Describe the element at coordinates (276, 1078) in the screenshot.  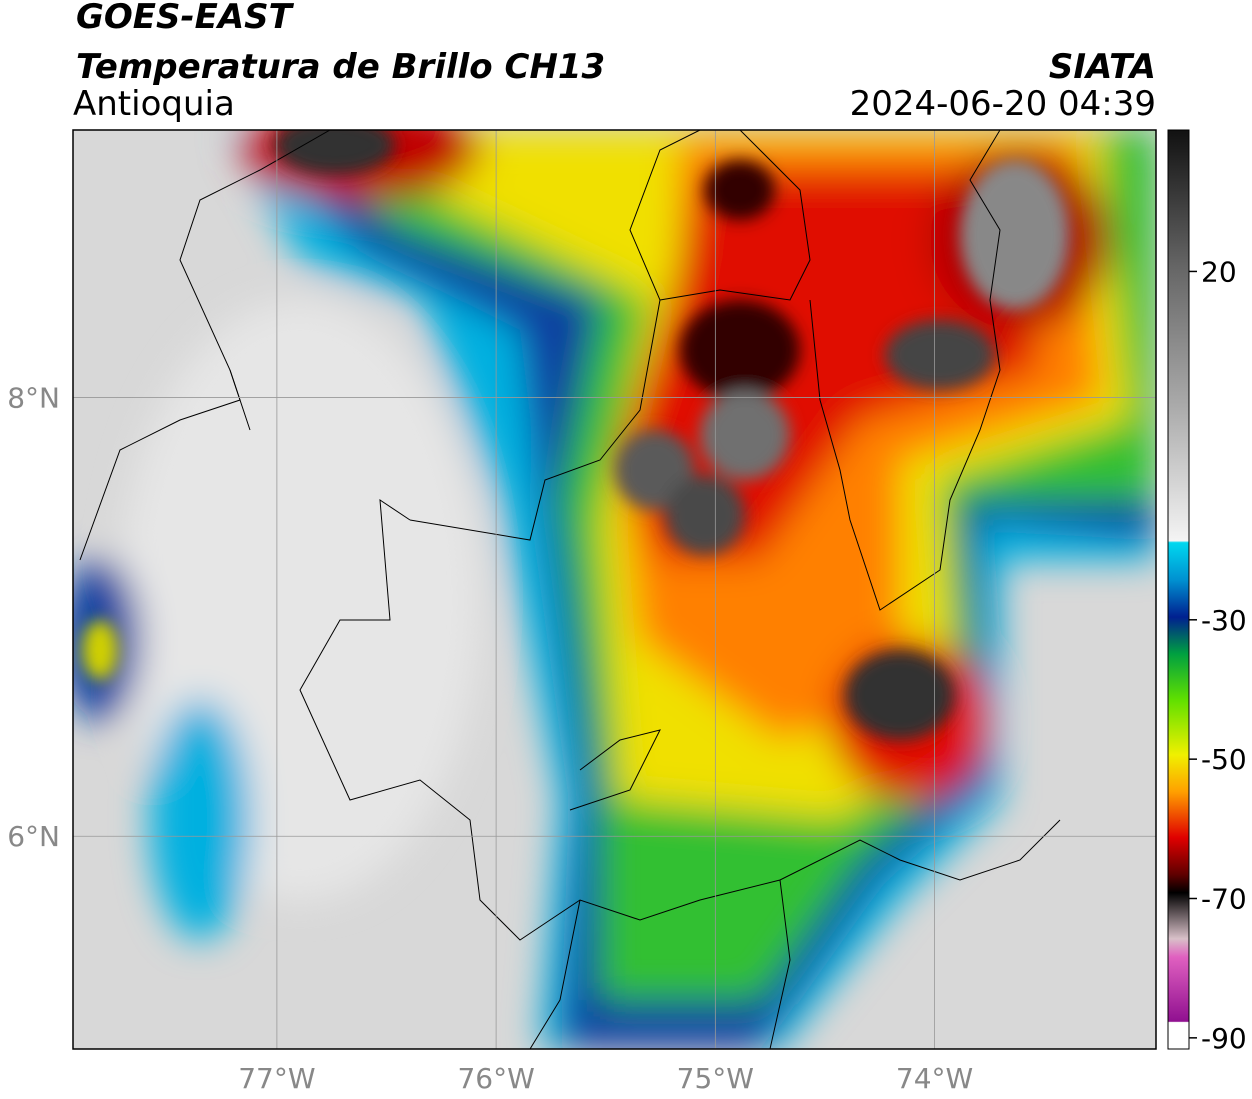
I see `x-tick-label: 77°W` at that location.